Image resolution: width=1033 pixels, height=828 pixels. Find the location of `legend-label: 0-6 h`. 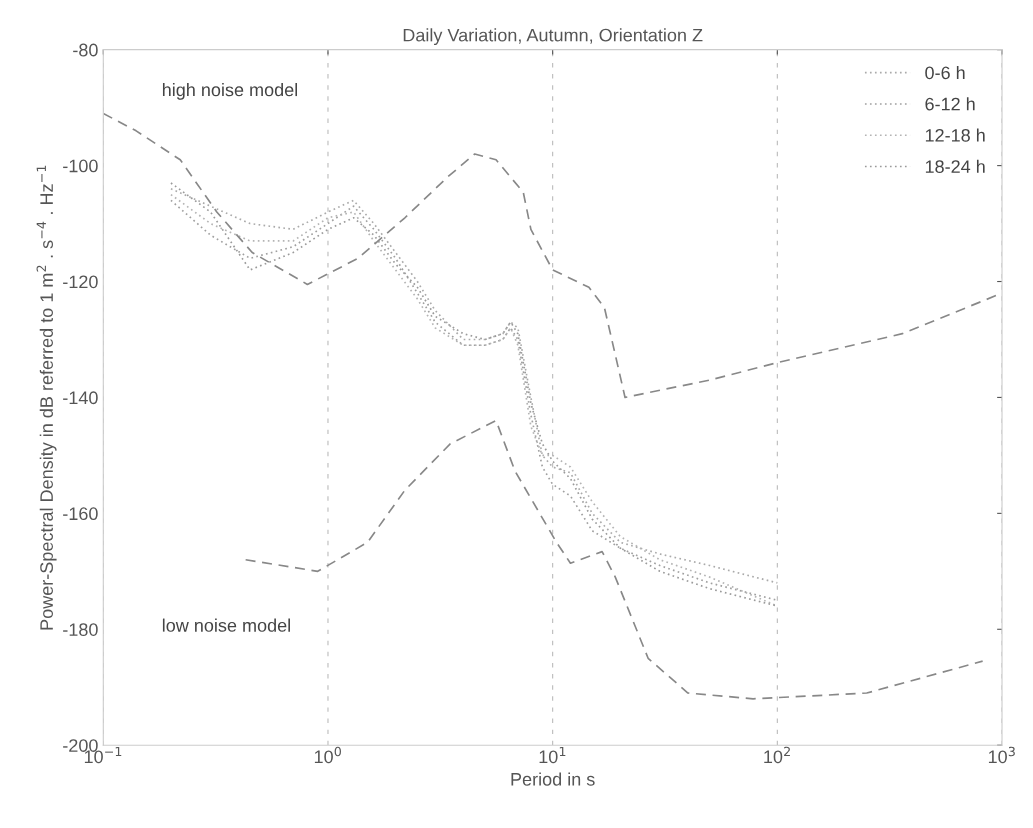

legend-label: 0-6 h is located at coordinates (945, 72).